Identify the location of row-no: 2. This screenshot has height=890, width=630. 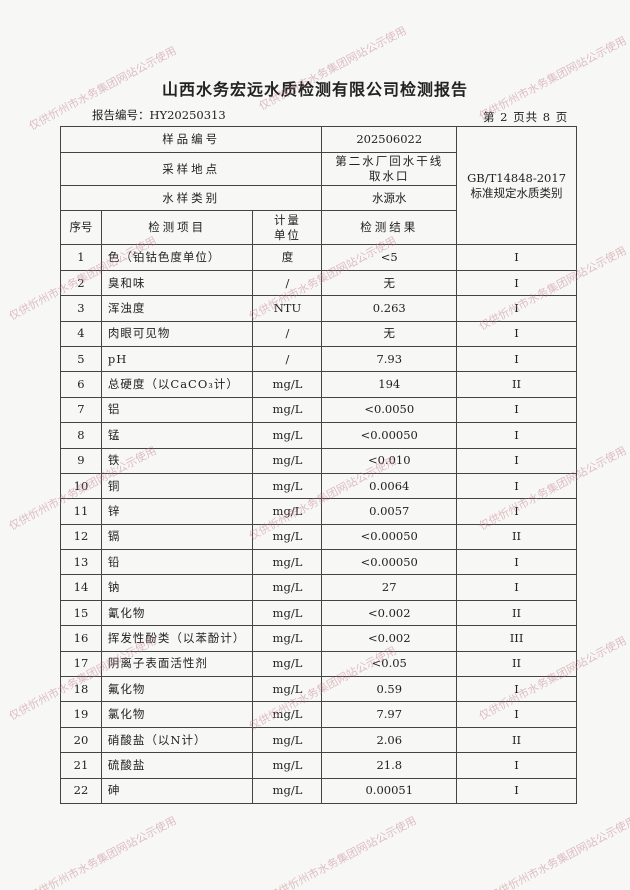
(81, 283).